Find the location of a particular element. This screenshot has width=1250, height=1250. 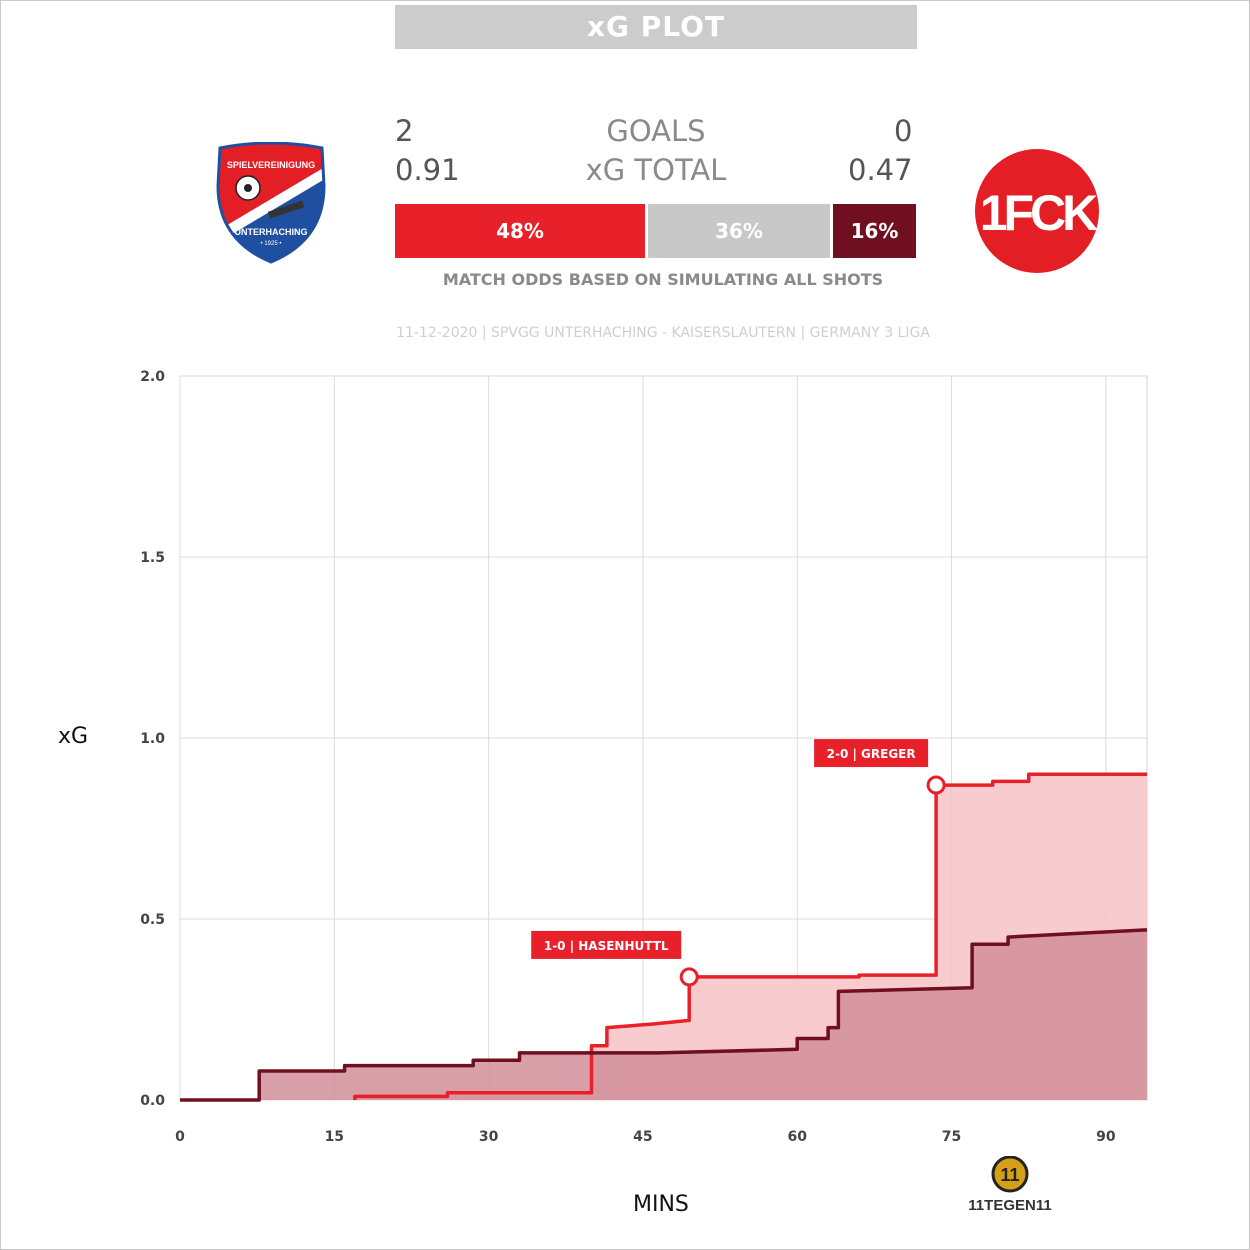

home-logo-year-text: • 1925 • is located at coordinates (271, 244).